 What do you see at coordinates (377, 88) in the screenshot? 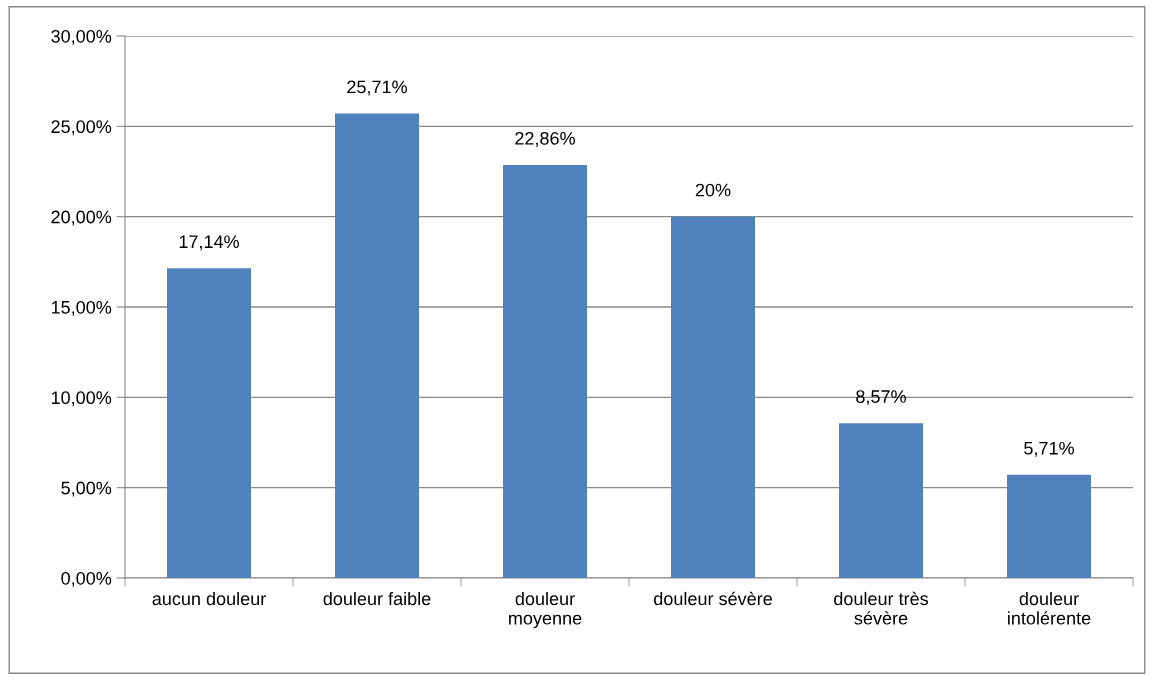
I see `data-label: 25,71%` at bounding box center [377, 88].